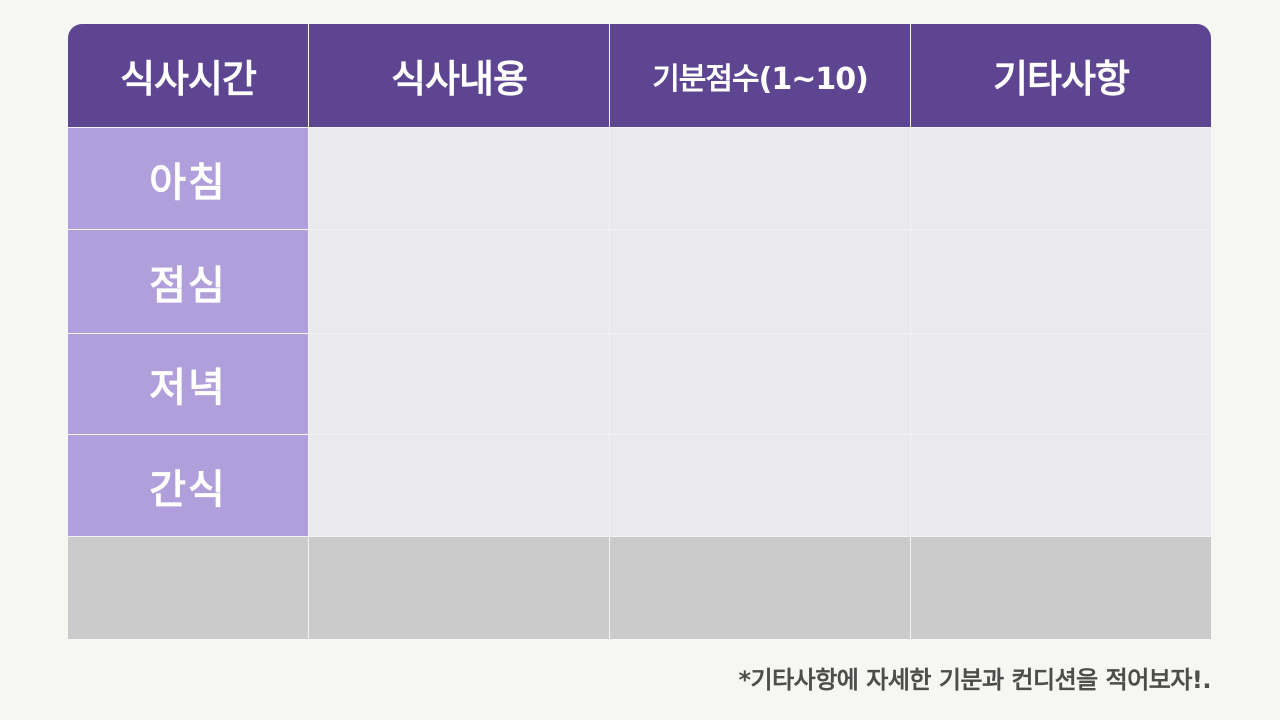  What do you see at coordinates (188, 384) in the screenshot?
I see `row-label-dinner: 저녁` at bounding box center [188, 384].